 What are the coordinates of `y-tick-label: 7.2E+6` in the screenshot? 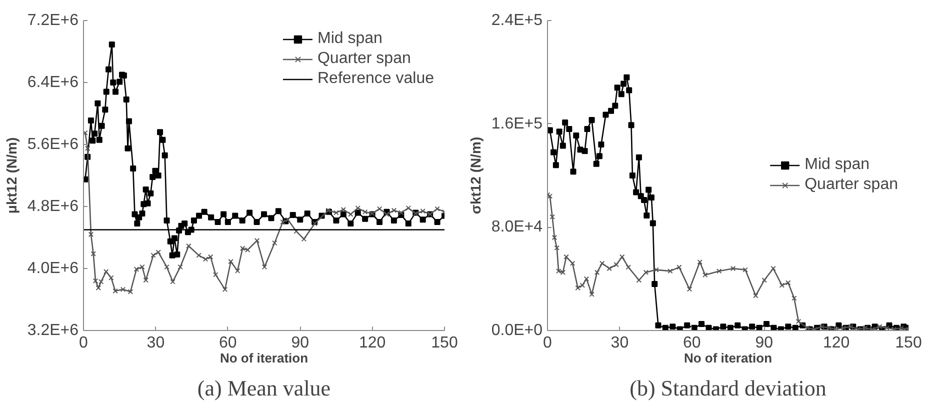 It's located at (53, 20).